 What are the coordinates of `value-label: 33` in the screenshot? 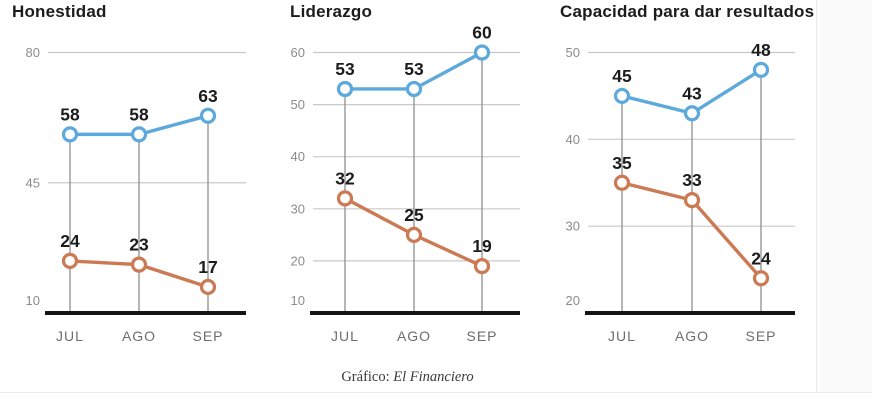 It's located at (692, 180).